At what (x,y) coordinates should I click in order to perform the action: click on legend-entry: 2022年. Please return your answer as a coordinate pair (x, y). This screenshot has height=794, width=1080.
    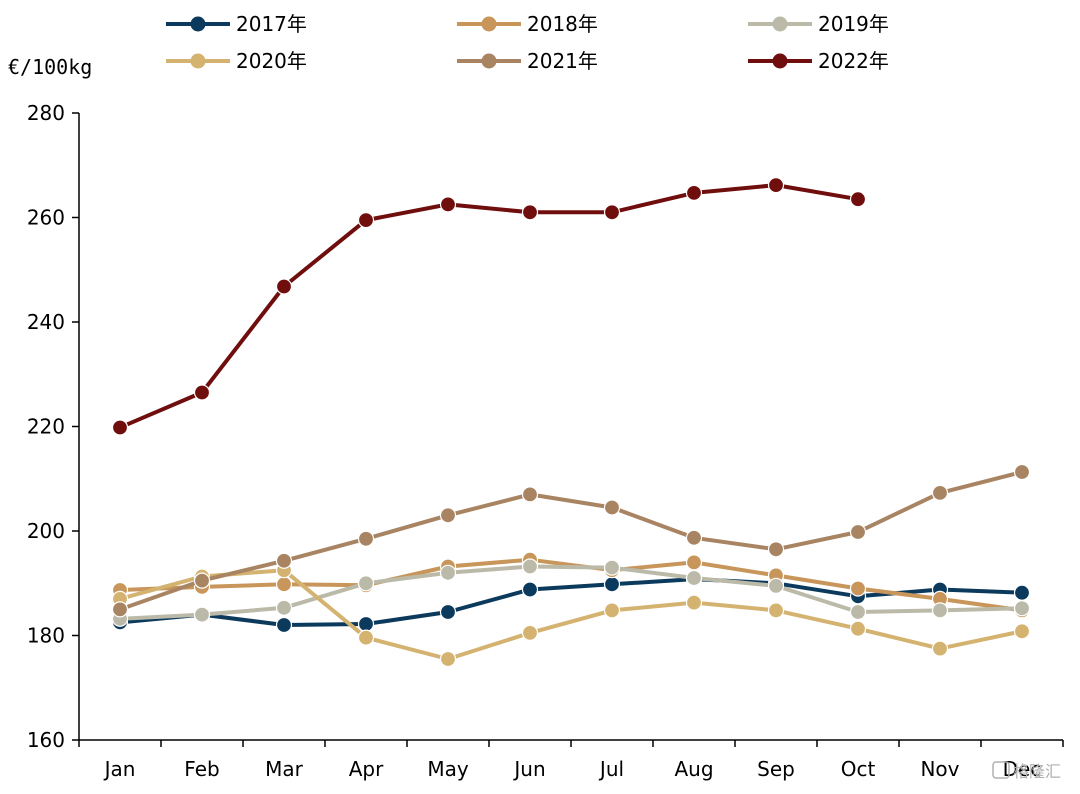
    Looking at the image, I should click on (818, 61).